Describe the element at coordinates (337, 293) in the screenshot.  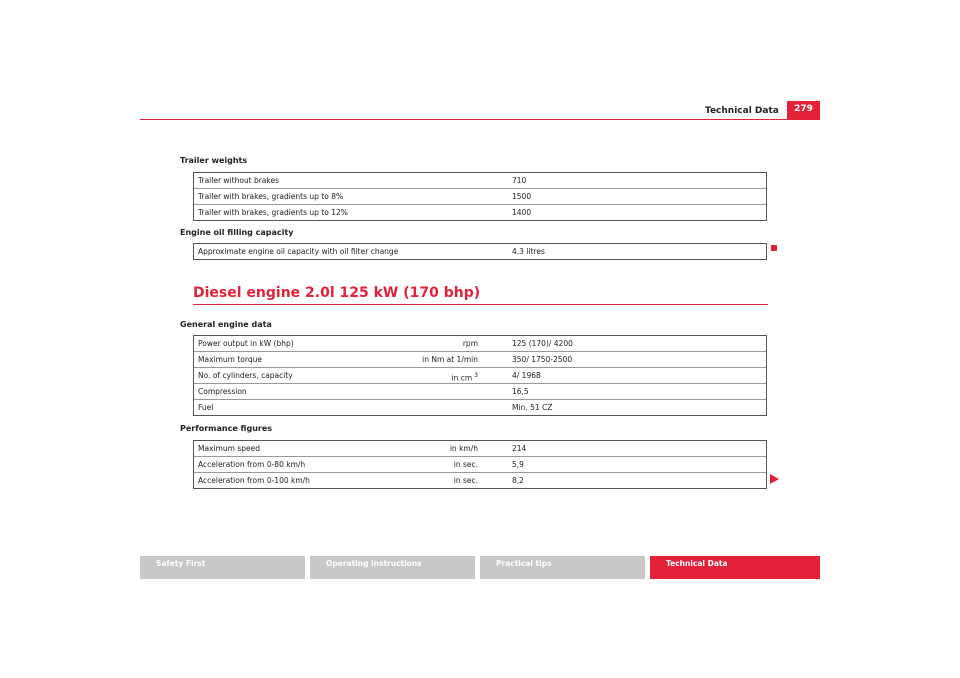
I see `section-title: Diesel engine 2.0l 125 kW (170 bhp)` at that location.